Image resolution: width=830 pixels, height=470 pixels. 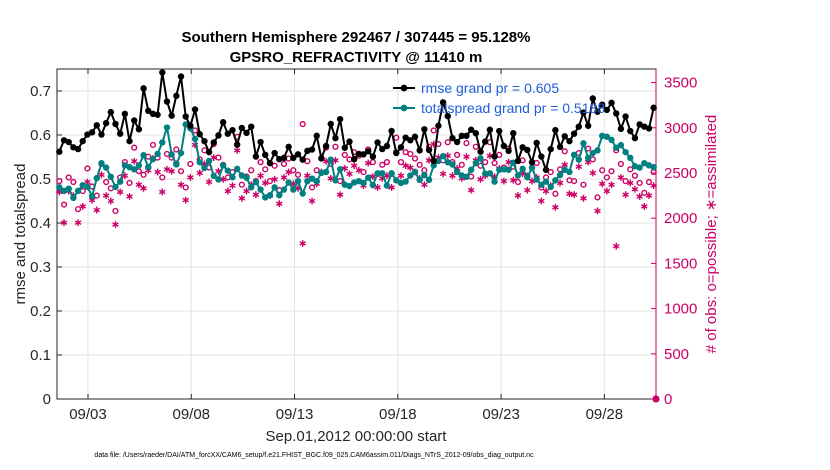 What do you see at coordinates (680, 173) in the screenshot?
I see `y-right-tick-label: 2500` at bounding box center [680, 173].